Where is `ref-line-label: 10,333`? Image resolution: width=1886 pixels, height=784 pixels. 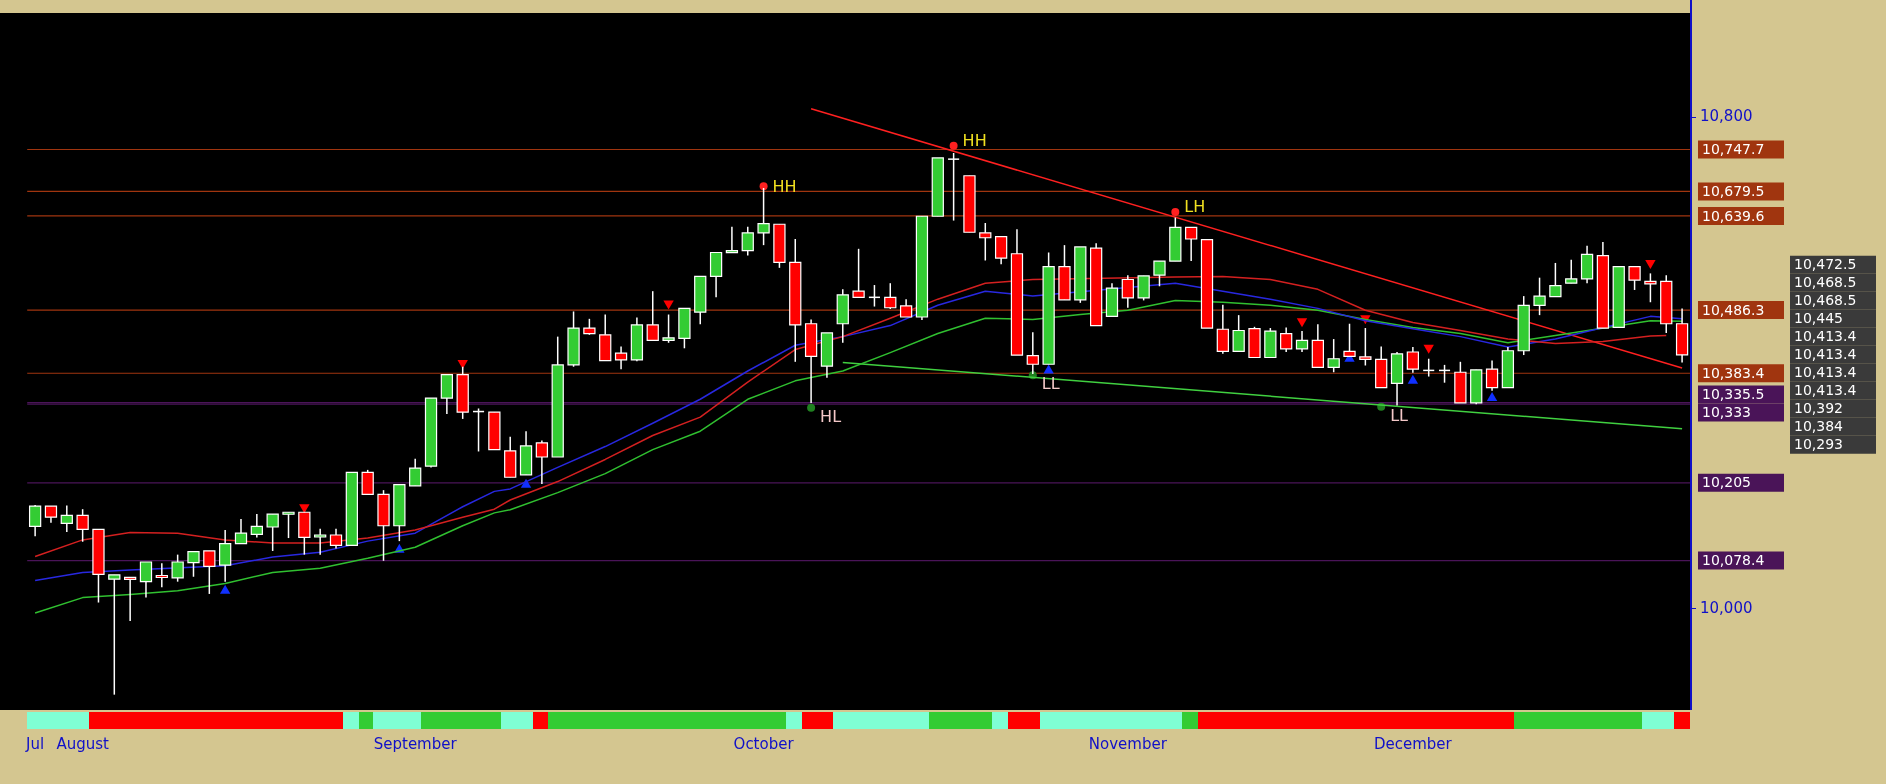
ref-line-label: 10,333 is located at coordinates (1726, 412).